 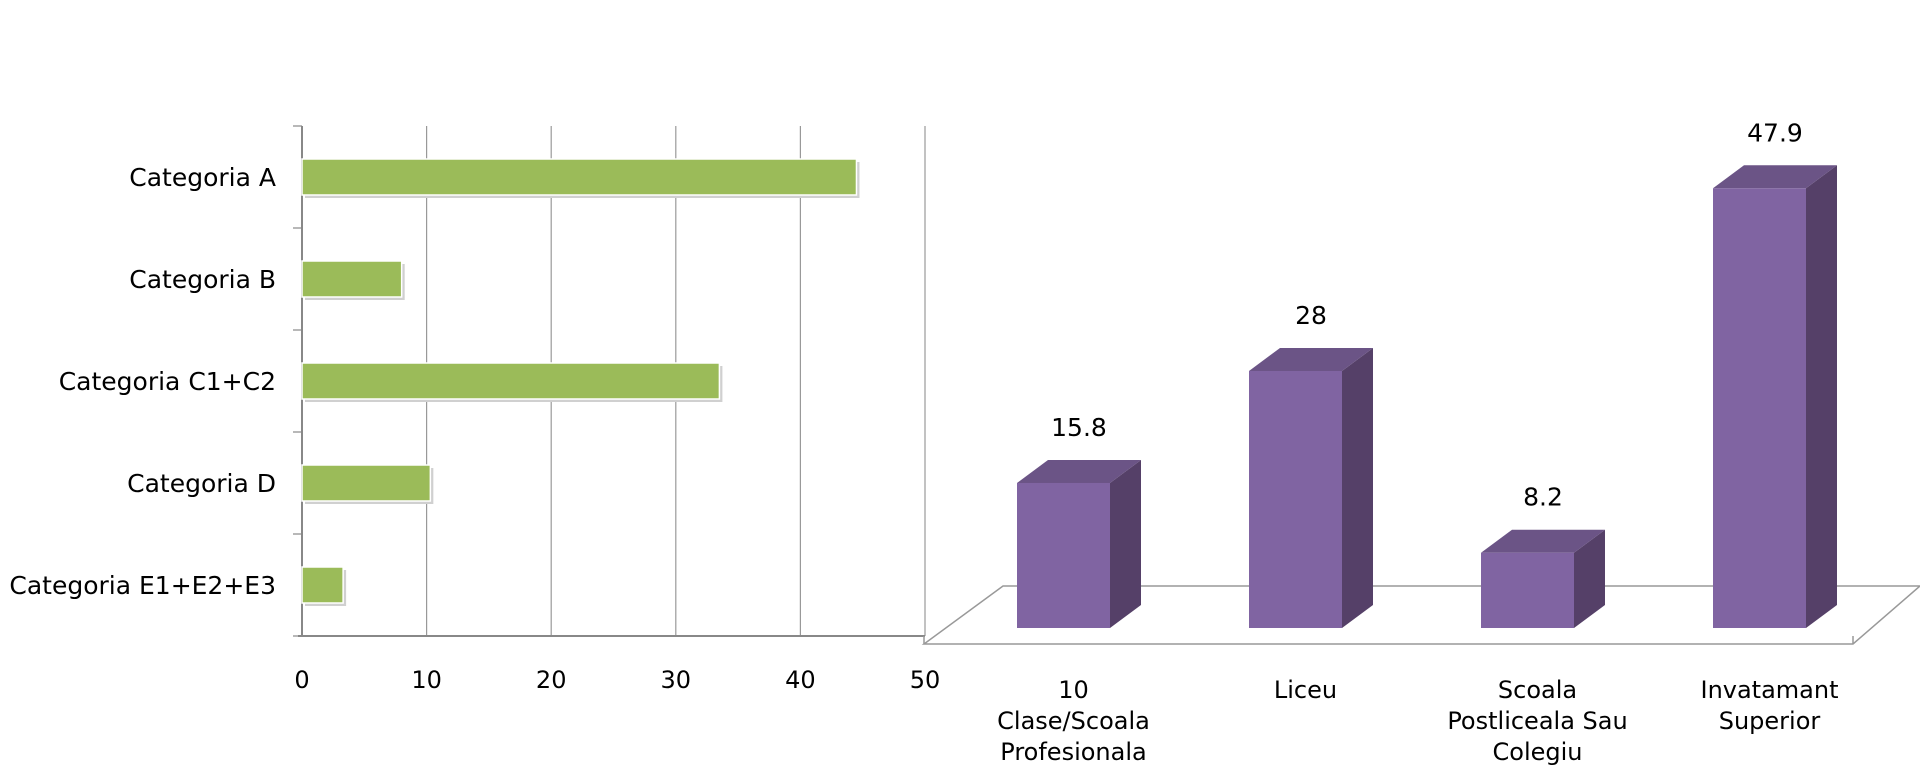 What do you see at coordinates (1305, 690) in the screenshot?
I see `category-label: Liceu` at bounding box center [1305, 690].